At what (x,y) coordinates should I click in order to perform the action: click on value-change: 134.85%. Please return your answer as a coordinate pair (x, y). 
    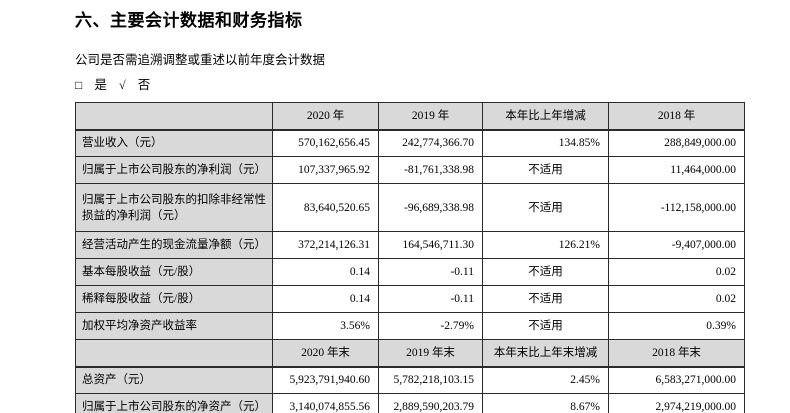
    Looking at the image, I should click on (545, 143).